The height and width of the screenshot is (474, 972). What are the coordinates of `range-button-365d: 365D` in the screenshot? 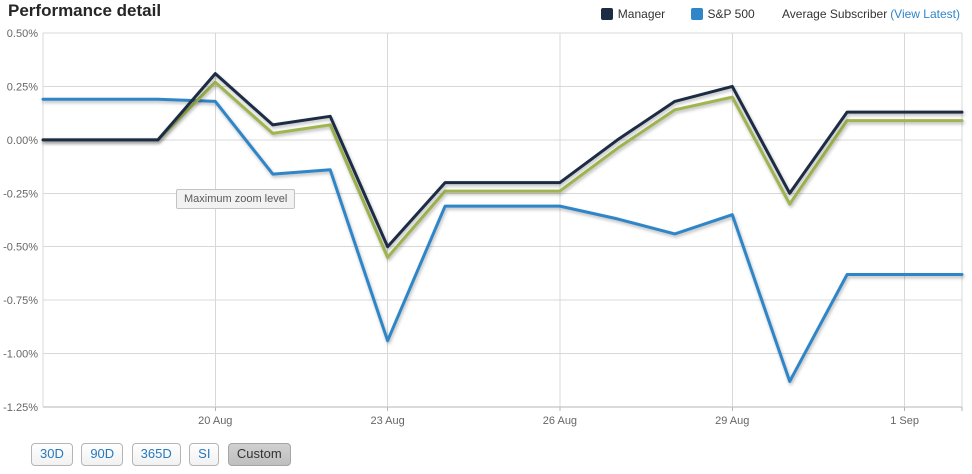 It's located at (156, 454).